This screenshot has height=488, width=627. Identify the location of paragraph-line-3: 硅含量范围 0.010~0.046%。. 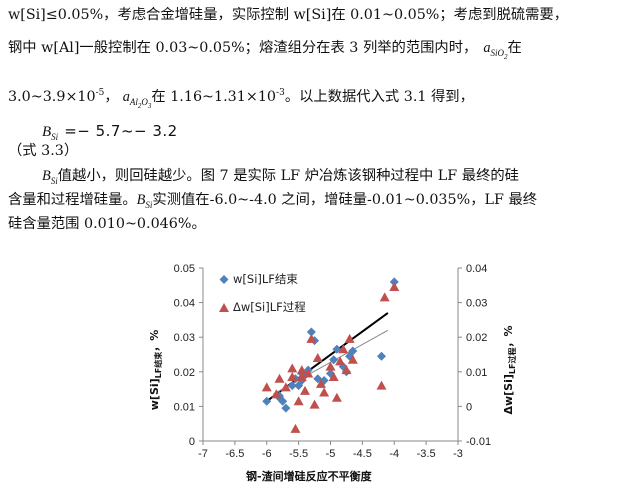
(107, 224).